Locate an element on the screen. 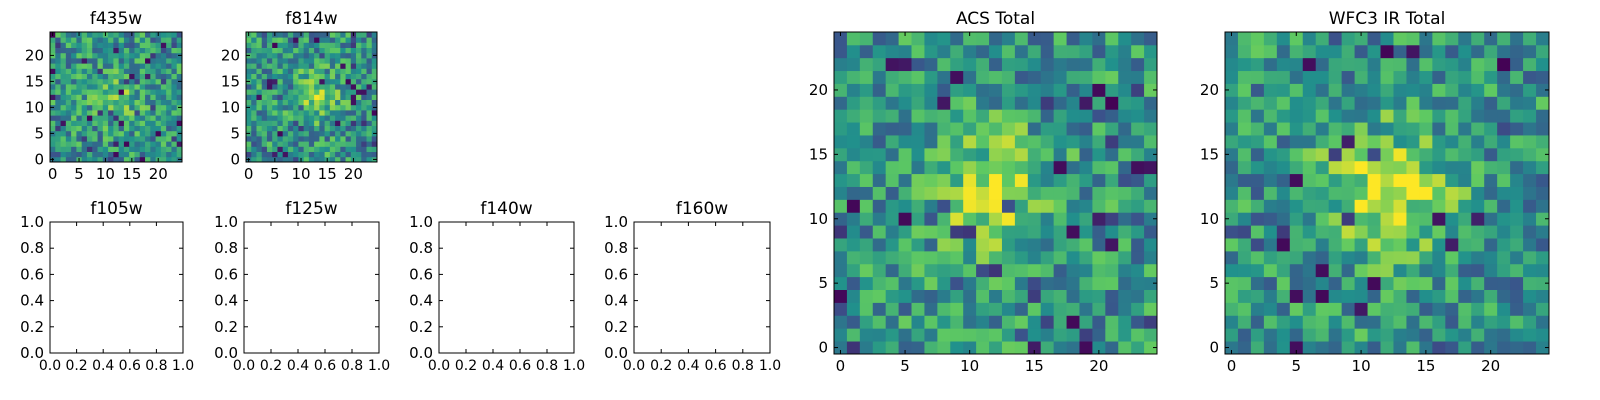  x-tick-label: 15 is located at coordinates (131, 174).